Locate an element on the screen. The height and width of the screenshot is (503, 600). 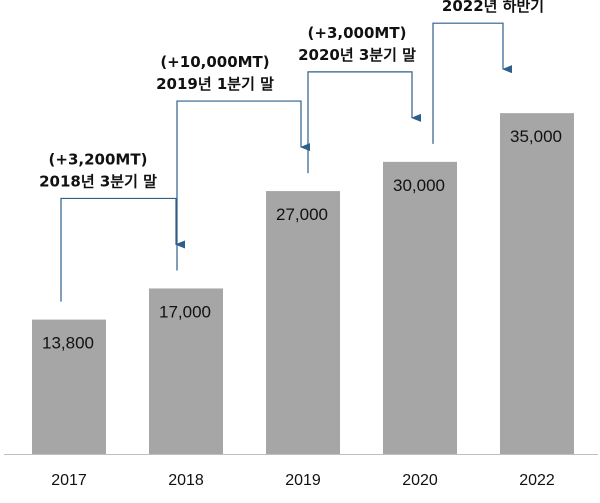
bar-2018 is located at coordinates (186, 371).